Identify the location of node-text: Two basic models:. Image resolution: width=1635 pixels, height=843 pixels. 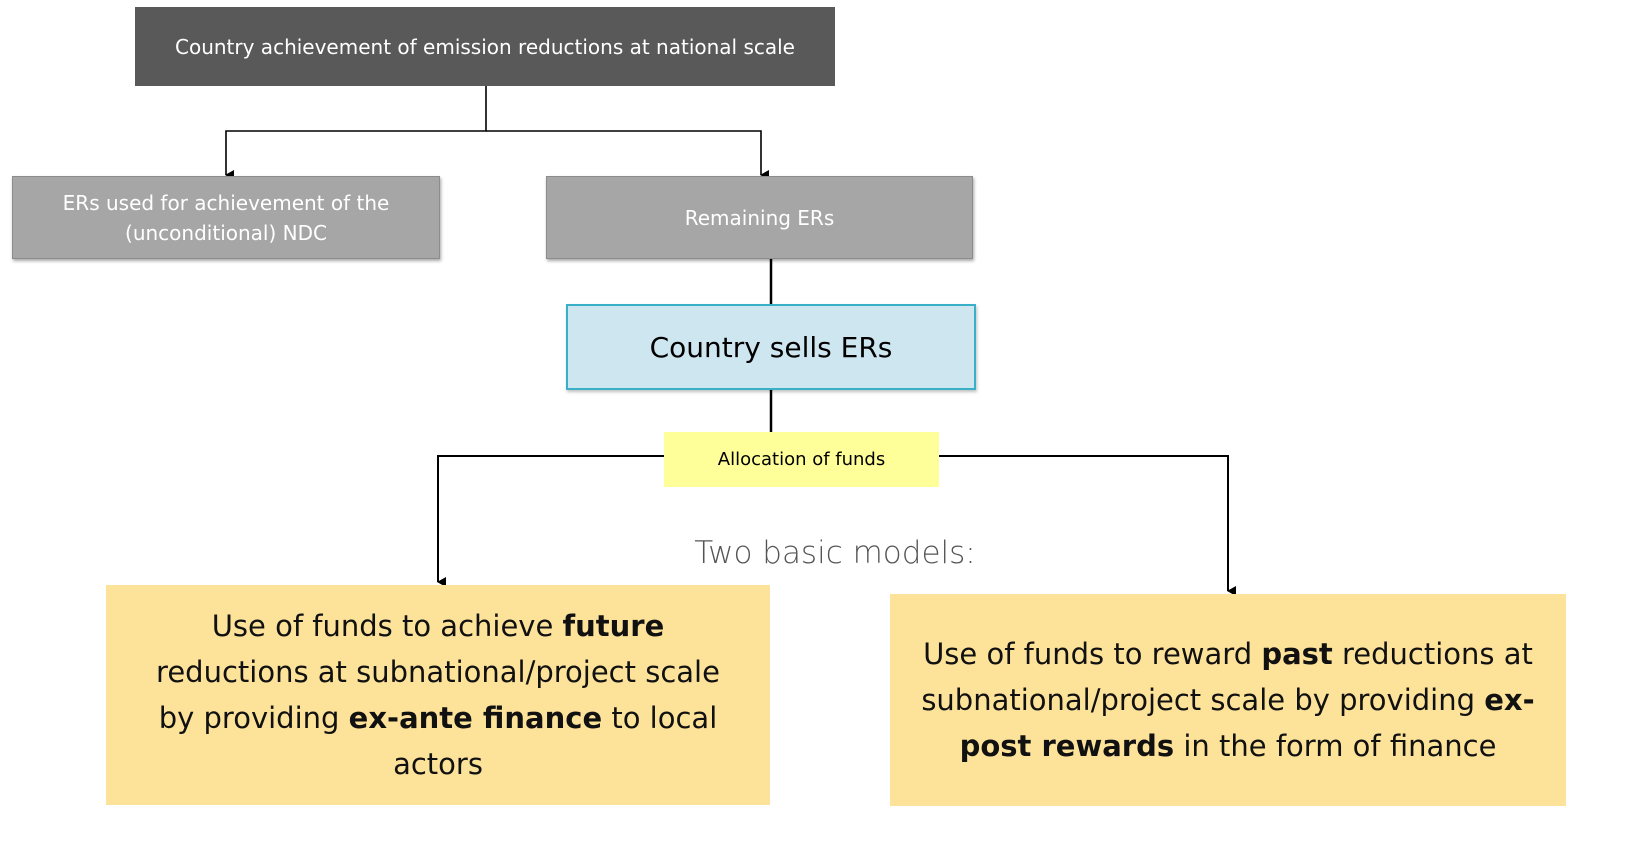
(834, 553).